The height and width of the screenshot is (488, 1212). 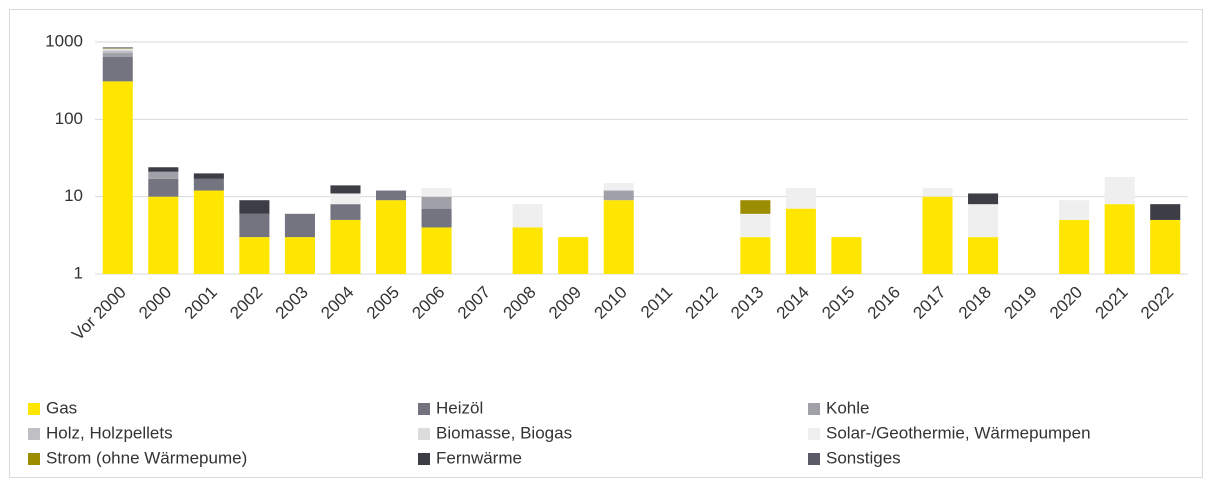 What do you see at coordinates (519, 303) in the screenshot?
I see `x-tick-label: 2008` at bounding box center [519, 303].